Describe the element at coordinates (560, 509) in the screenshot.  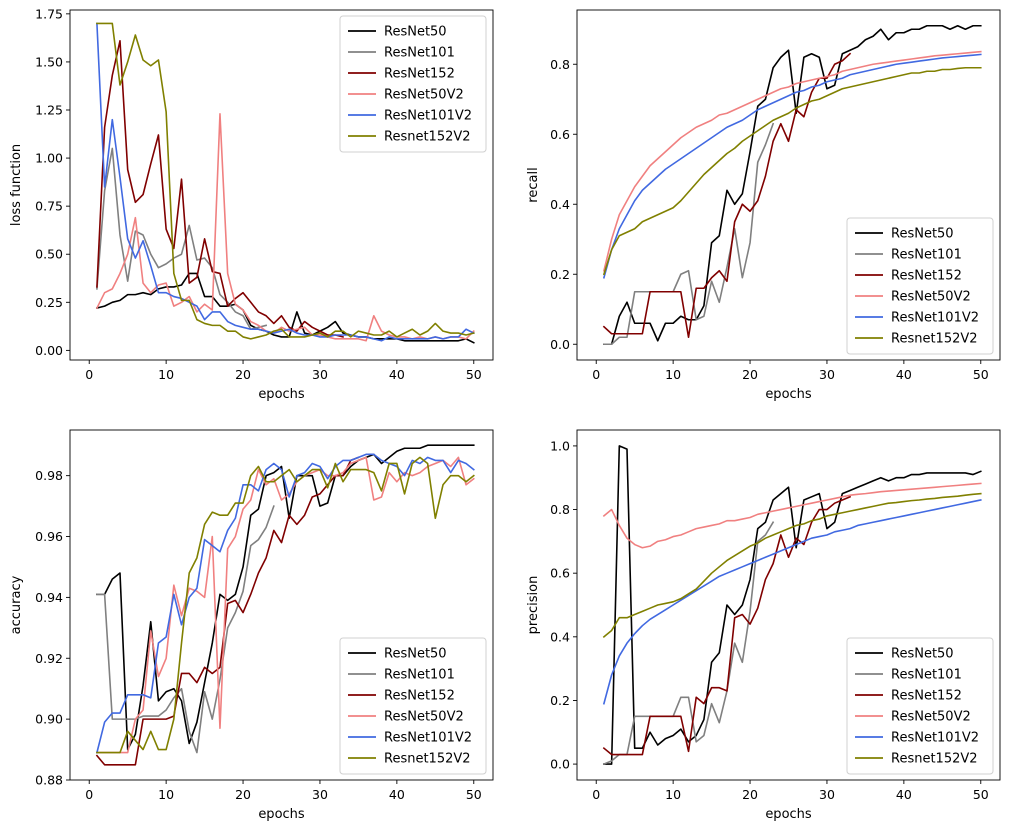
I see `y-tick-label: 0.8` at that location.